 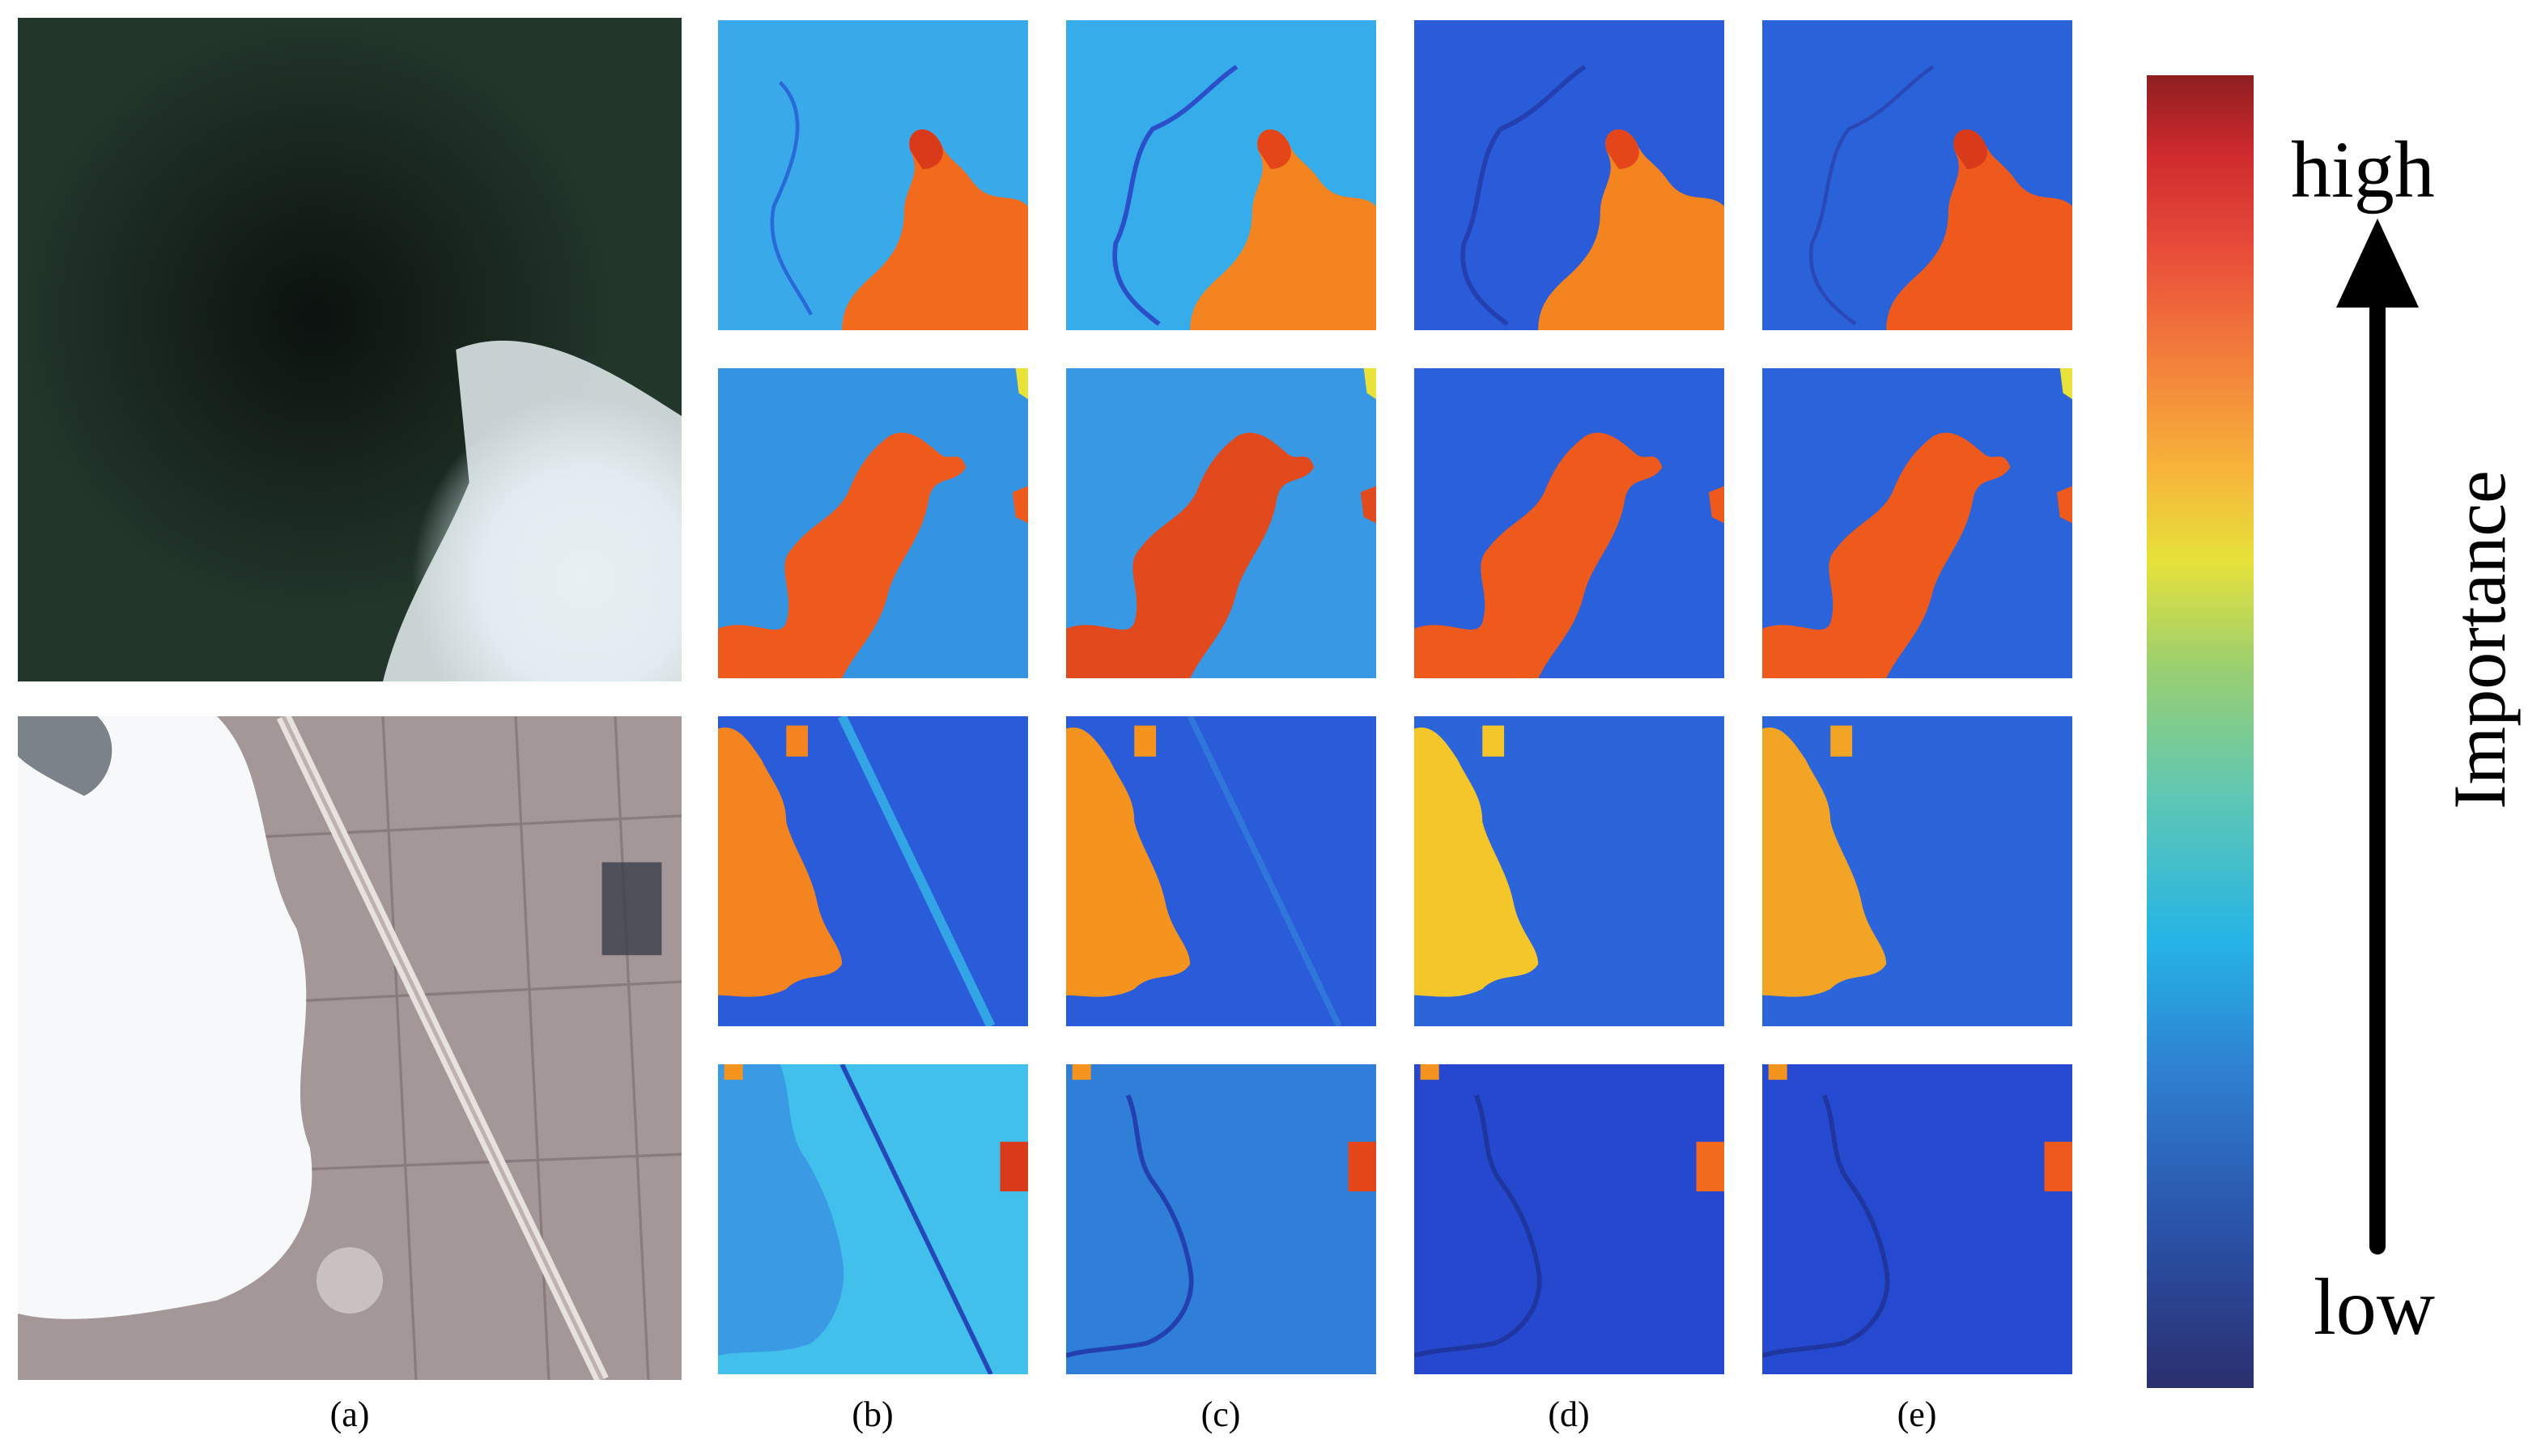 I want to click on satellite-image-farmland-cloud, so click(x=350, y=1048).